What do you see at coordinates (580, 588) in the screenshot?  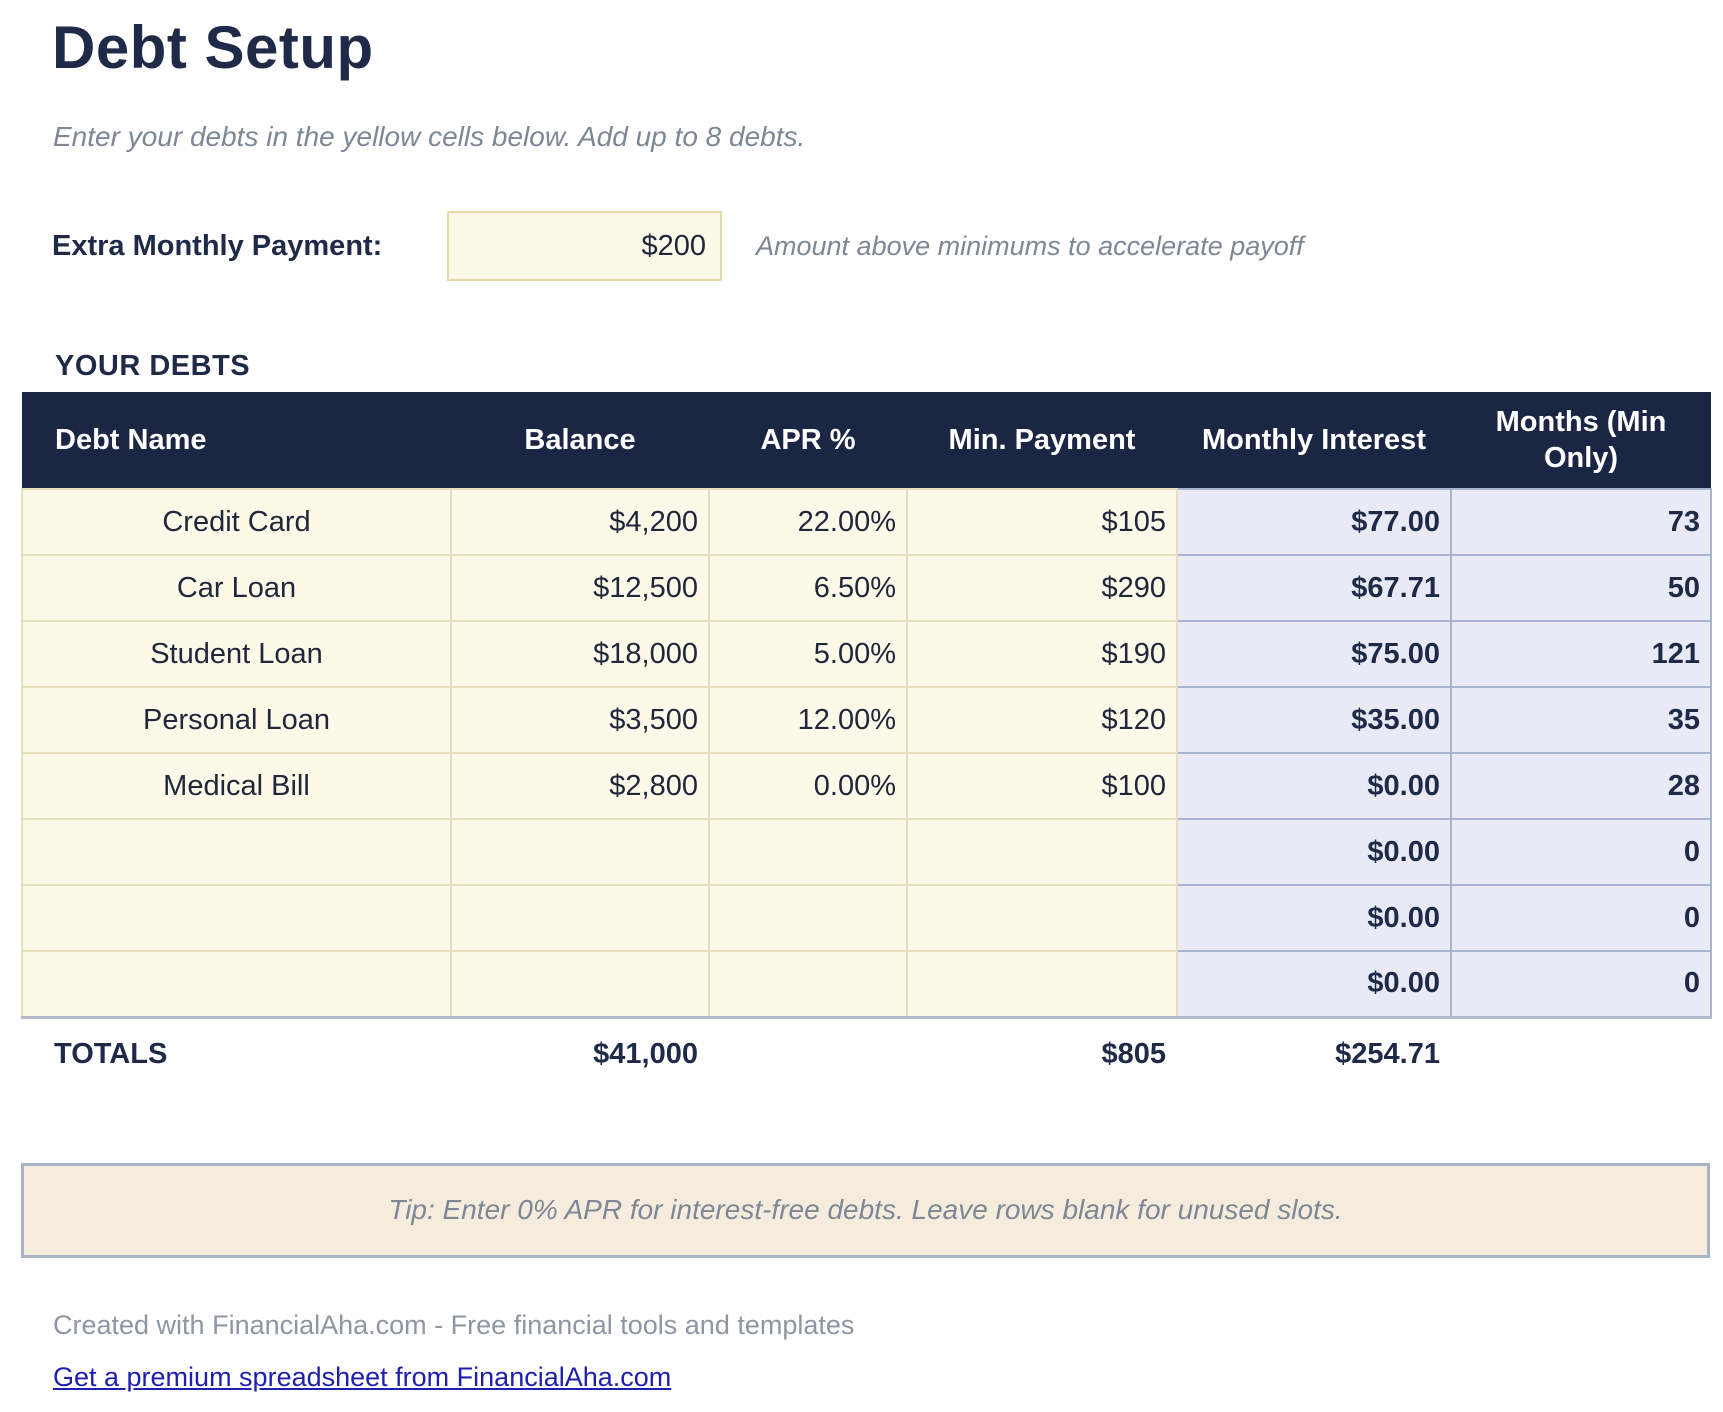 I see `balance-cell: $12,500` at bounding box center [580, 588].